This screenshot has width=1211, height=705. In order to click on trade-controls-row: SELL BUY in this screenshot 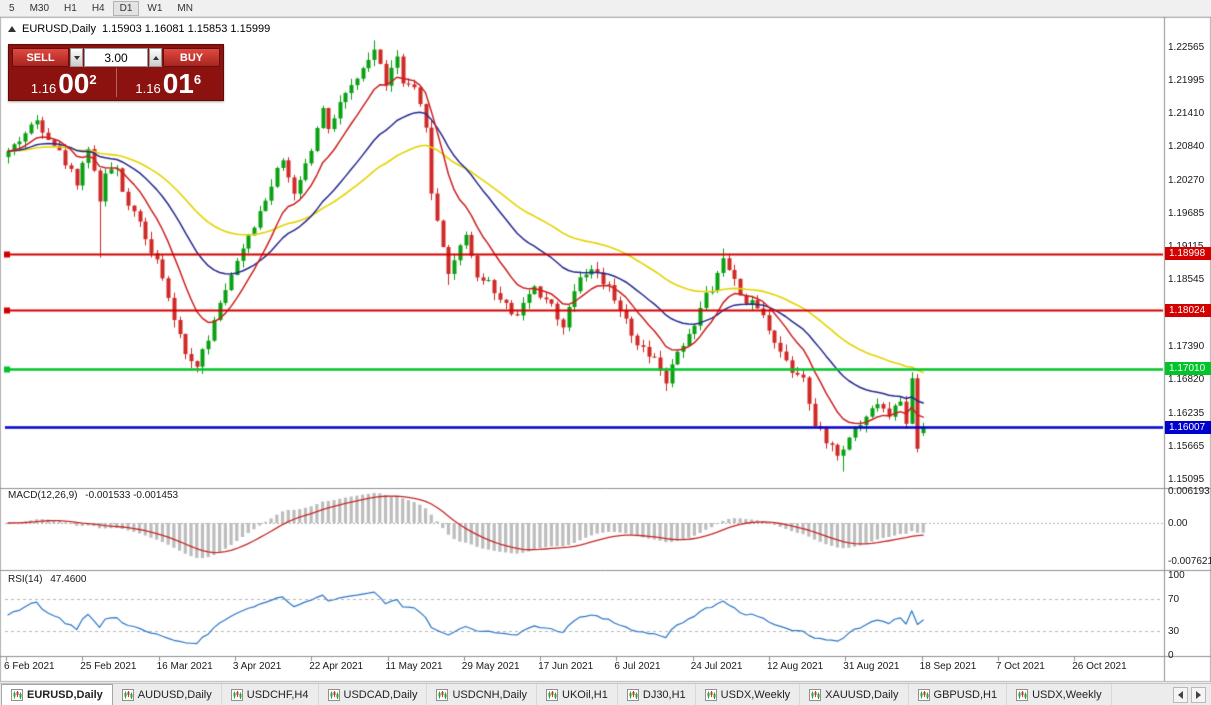, I will do `click(116, 57)`.